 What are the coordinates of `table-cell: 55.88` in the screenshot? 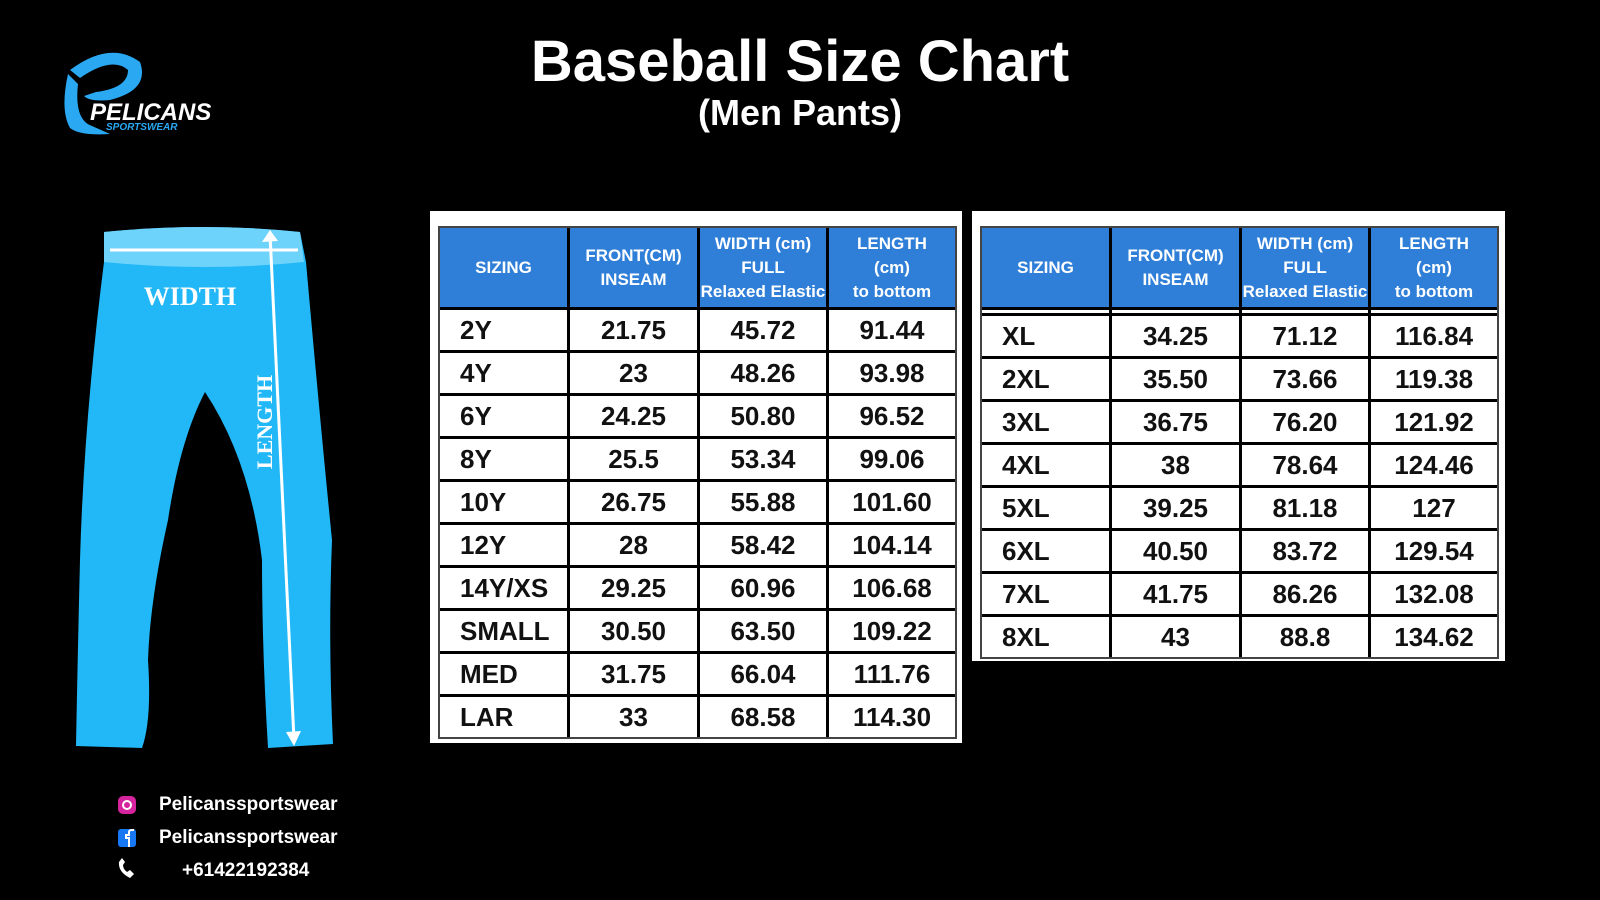 It's located at (763, 502).